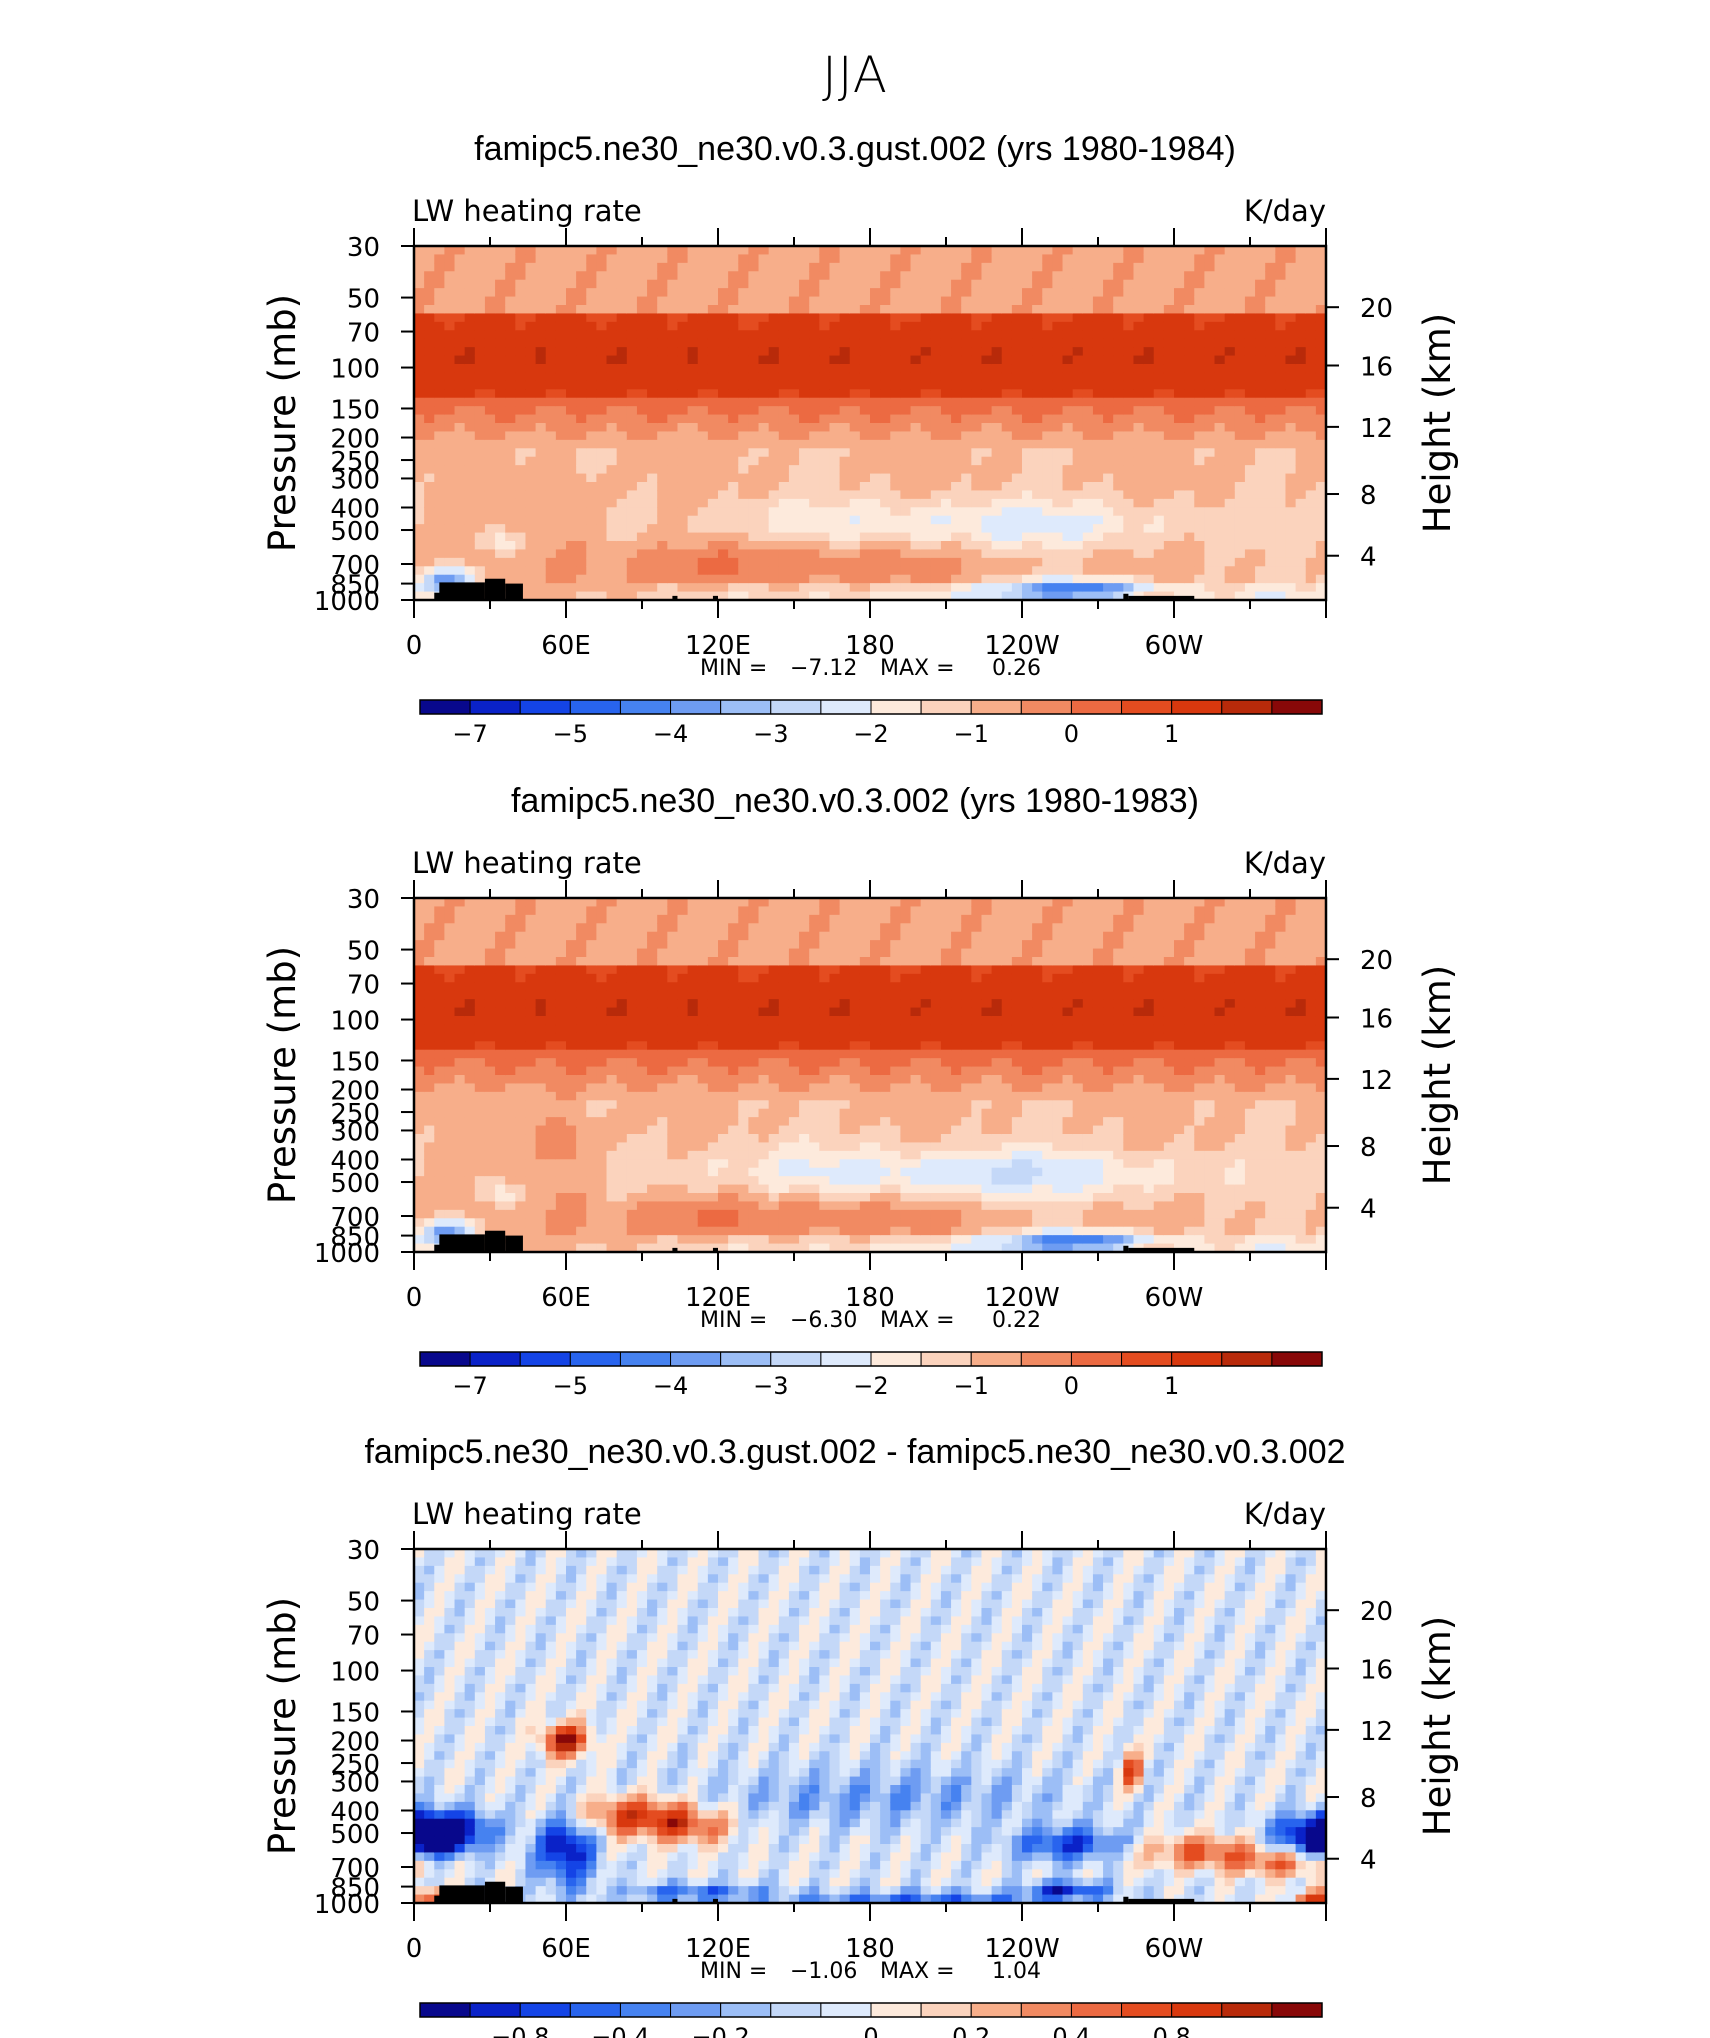 The width and height of the screenshot is (1710, 2038). What do you see at coordinates (946, 707) in the screenshot?
I see `colorbar-swatch` at bounding box center [946, 707].